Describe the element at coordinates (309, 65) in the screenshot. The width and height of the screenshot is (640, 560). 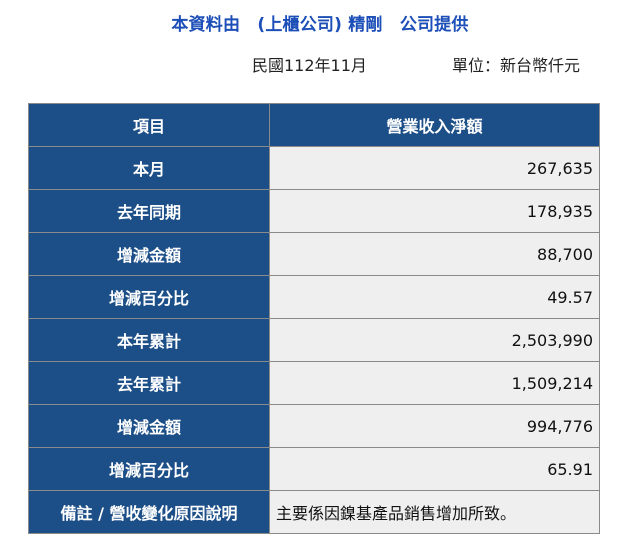
I see `report-date: 民國112年11月` at that location.